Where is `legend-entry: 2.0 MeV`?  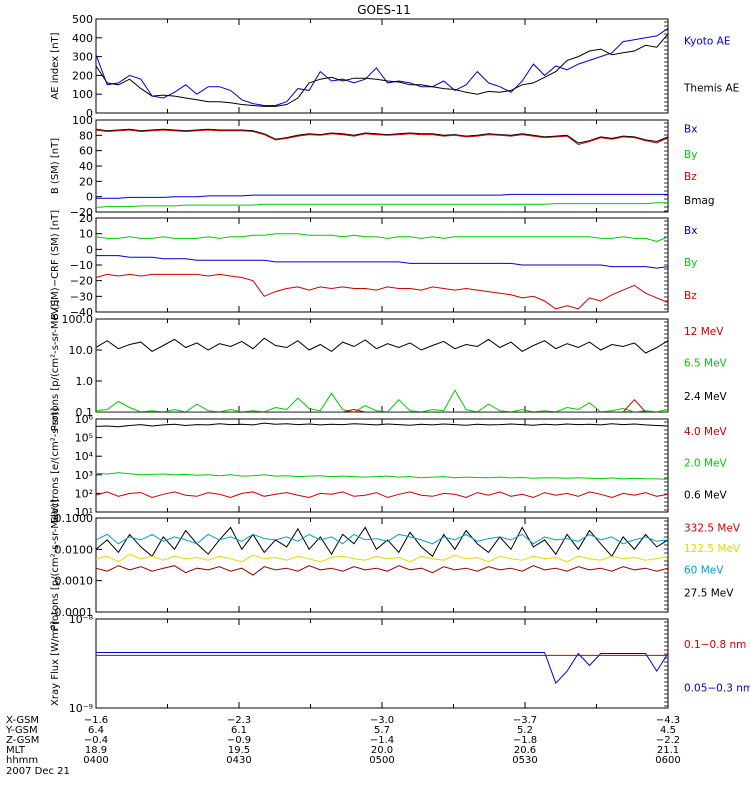
legend-entry: 2.0 MeV is located at coordinates (706, 464).